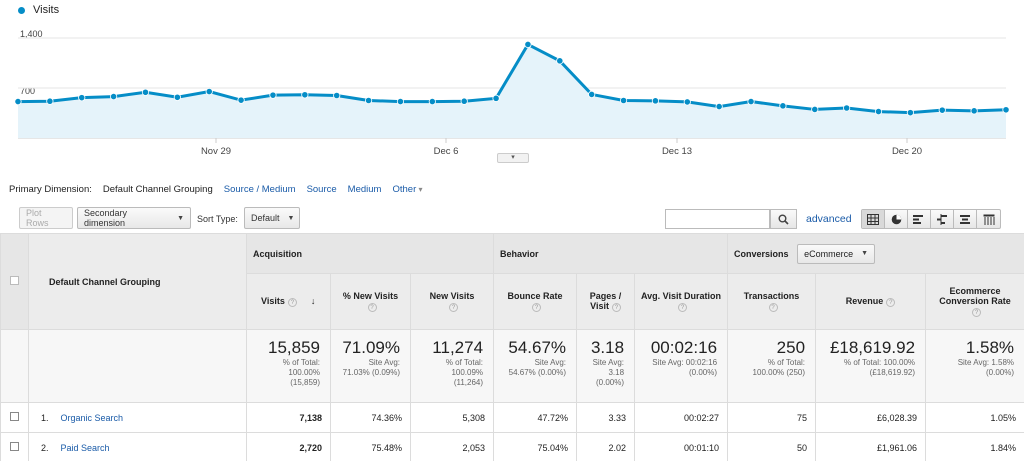  What do you see at coordinates (45, 417) in the screenshot?
I see `row-index: 1.` at bounding box center [45, 417].